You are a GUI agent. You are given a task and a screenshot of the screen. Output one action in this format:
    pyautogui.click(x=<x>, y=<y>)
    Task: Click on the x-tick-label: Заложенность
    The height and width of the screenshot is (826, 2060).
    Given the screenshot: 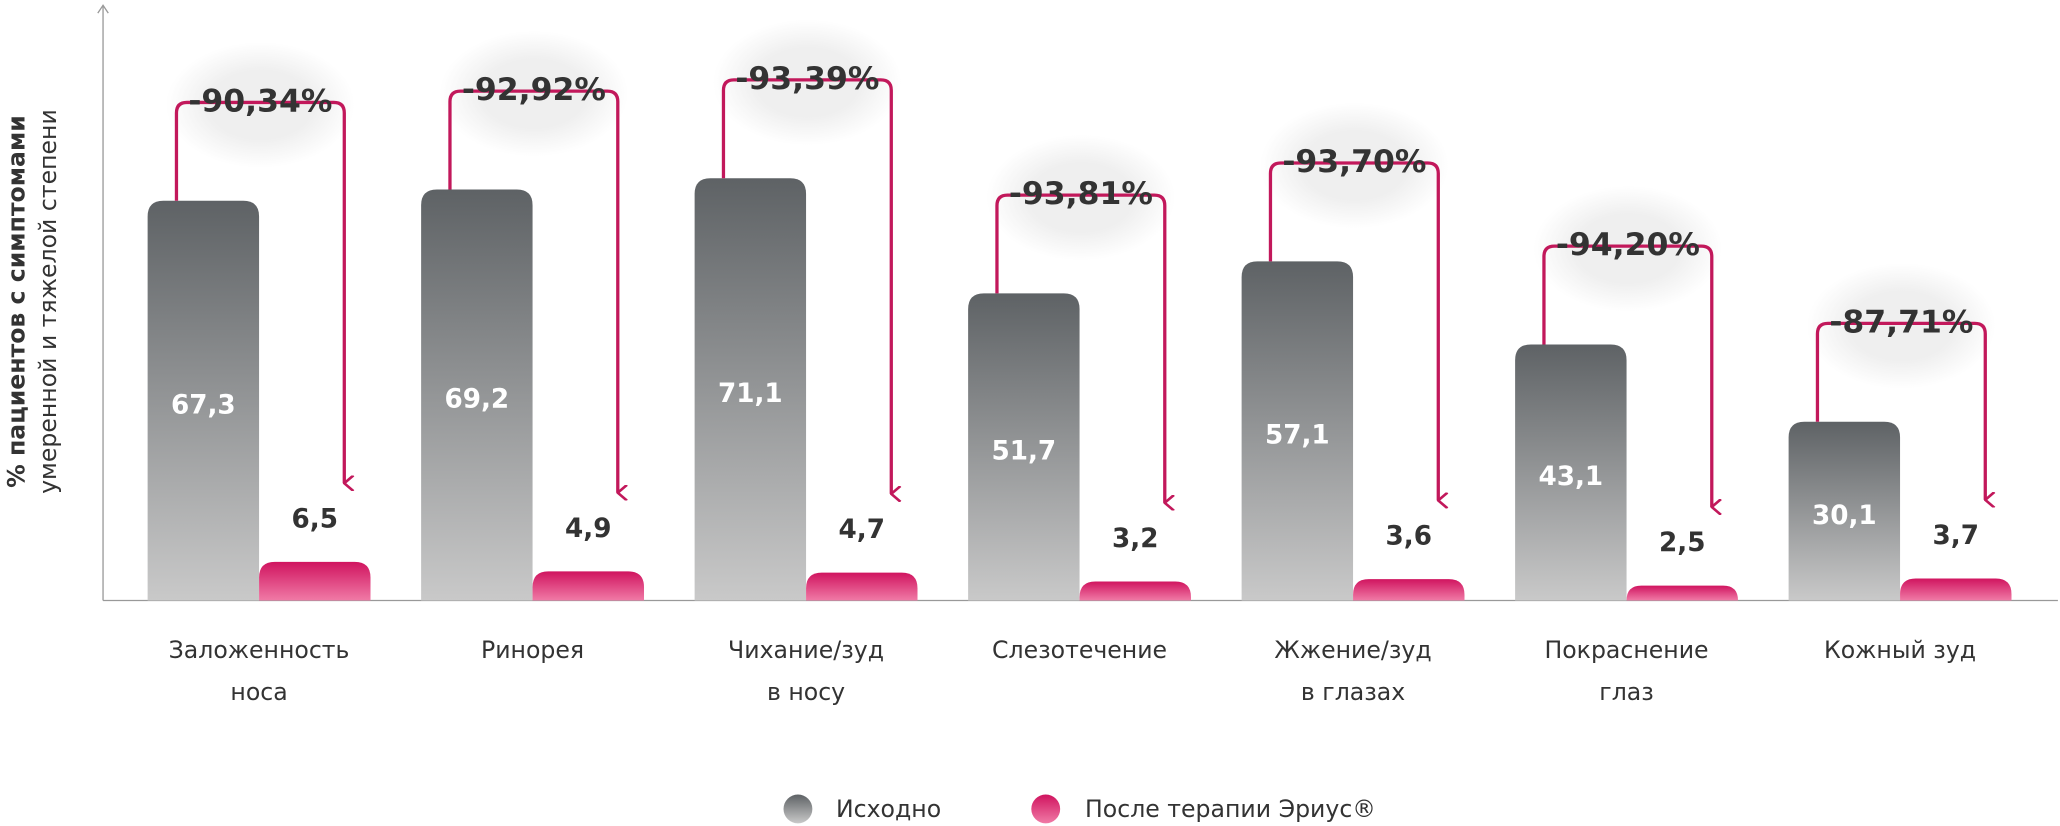 What is the action you would take?
    pyautogui.click(x=259, y=650)
    